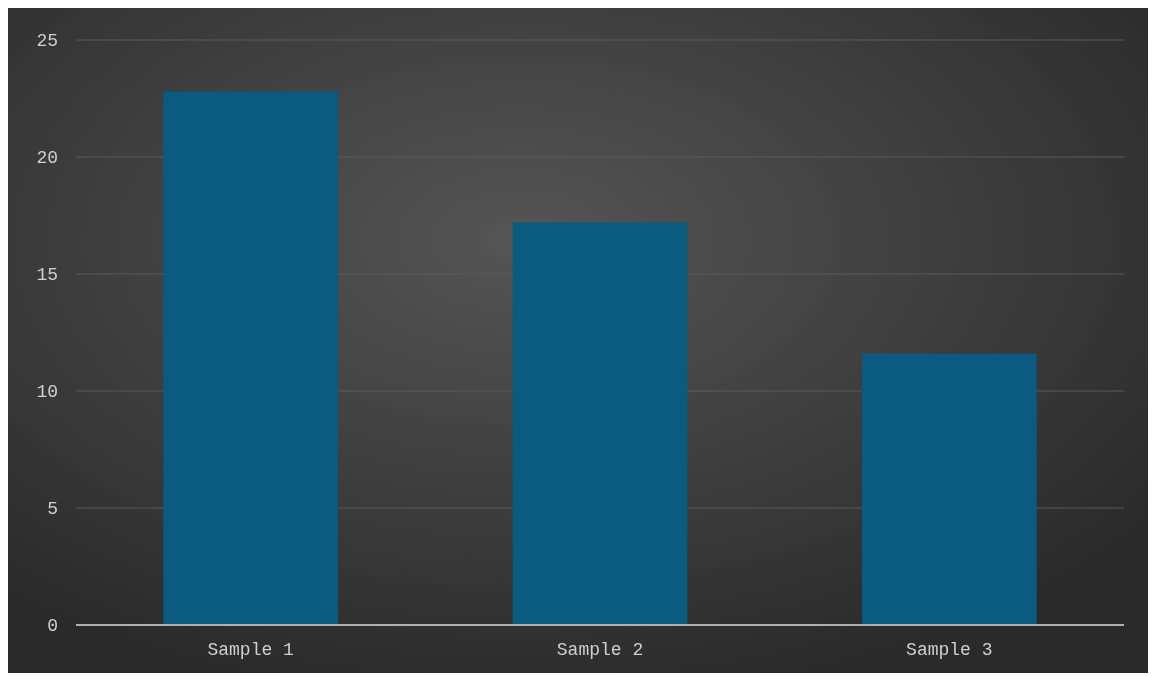 The image size is (1156, 677). Describe the element at coordinates (47, 41) in the screenshot. I see `y-tick-label: 25` at that location.